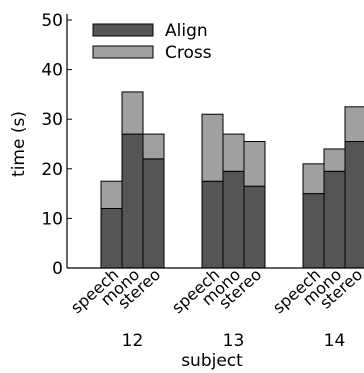 The width and height of the screenshot is (364, 373). What do you see at coordinates (133, 341) in the screenshot?
I see `group-label-12: 12` at bounding box center [133, 341].